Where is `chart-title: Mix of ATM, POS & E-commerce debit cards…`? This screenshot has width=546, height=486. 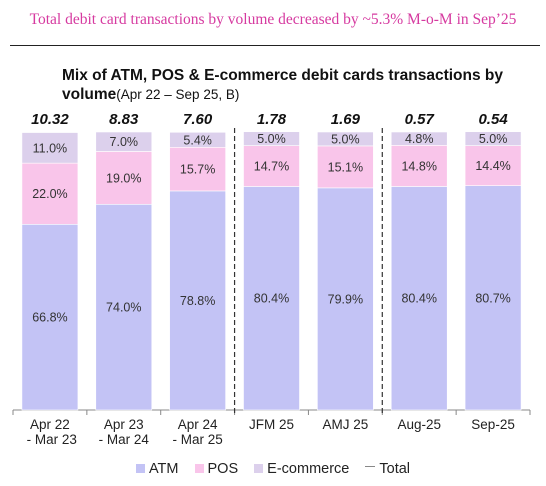
chart-title: Mix of ATM, POS & E-commerce debit cards… is located at coordinates (297, 85).